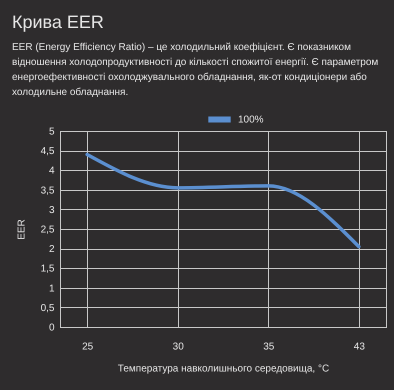 This screenshot has width=394, height=390. Describe the element at coordinates (224, 369) in the screenshot. I see `x-axis-title: Температура навколишнього середовища, °C` at that location.